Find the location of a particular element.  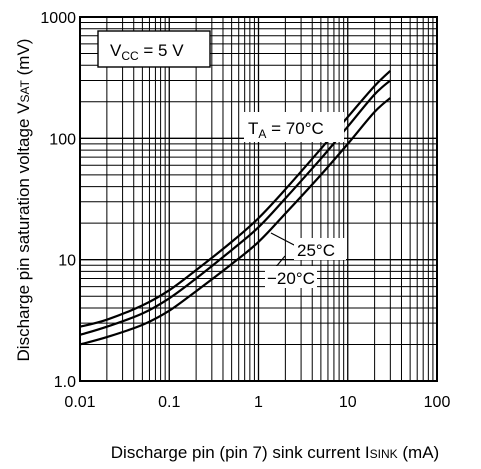

leader-line-25c is located at coordinates (283, 239).